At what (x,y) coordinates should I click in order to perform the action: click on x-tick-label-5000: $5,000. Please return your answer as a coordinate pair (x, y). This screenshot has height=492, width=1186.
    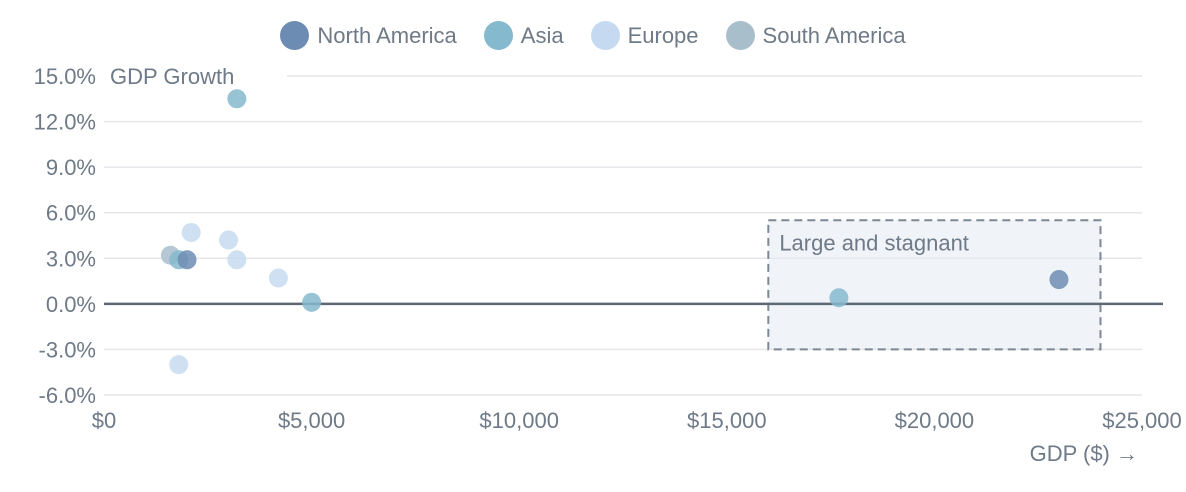
    Looking at the image, I should click on (311, 420).